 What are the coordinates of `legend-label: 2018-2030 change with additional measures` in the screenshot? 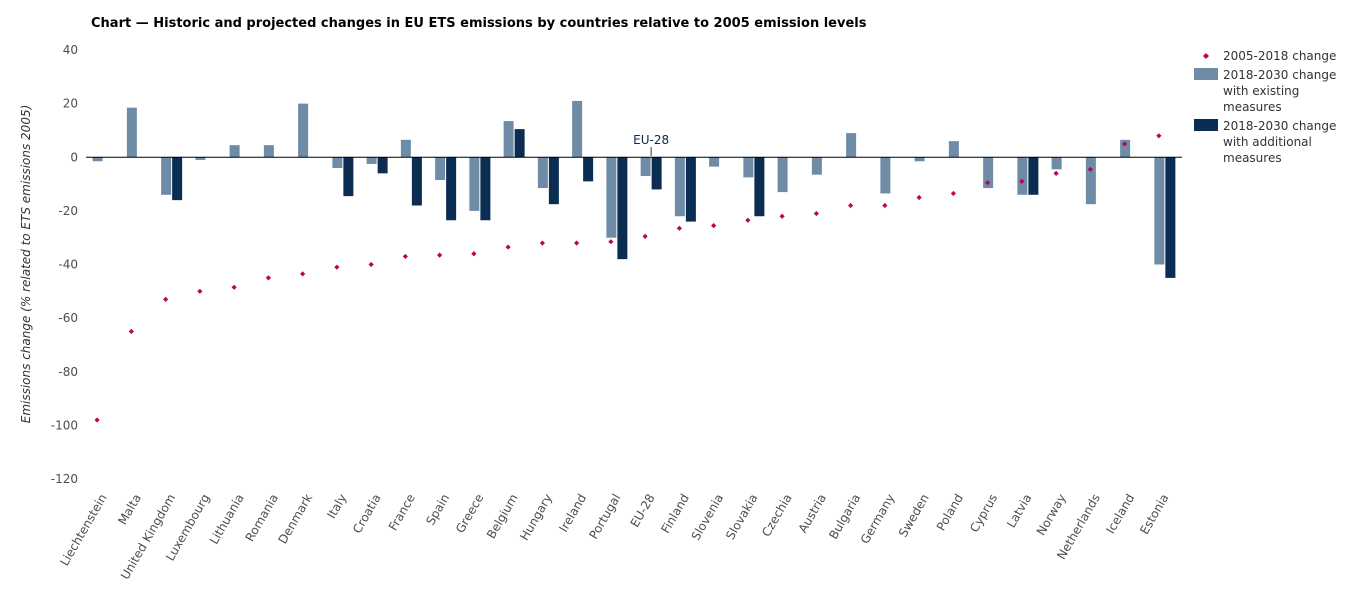 It's located at (1279, 142).